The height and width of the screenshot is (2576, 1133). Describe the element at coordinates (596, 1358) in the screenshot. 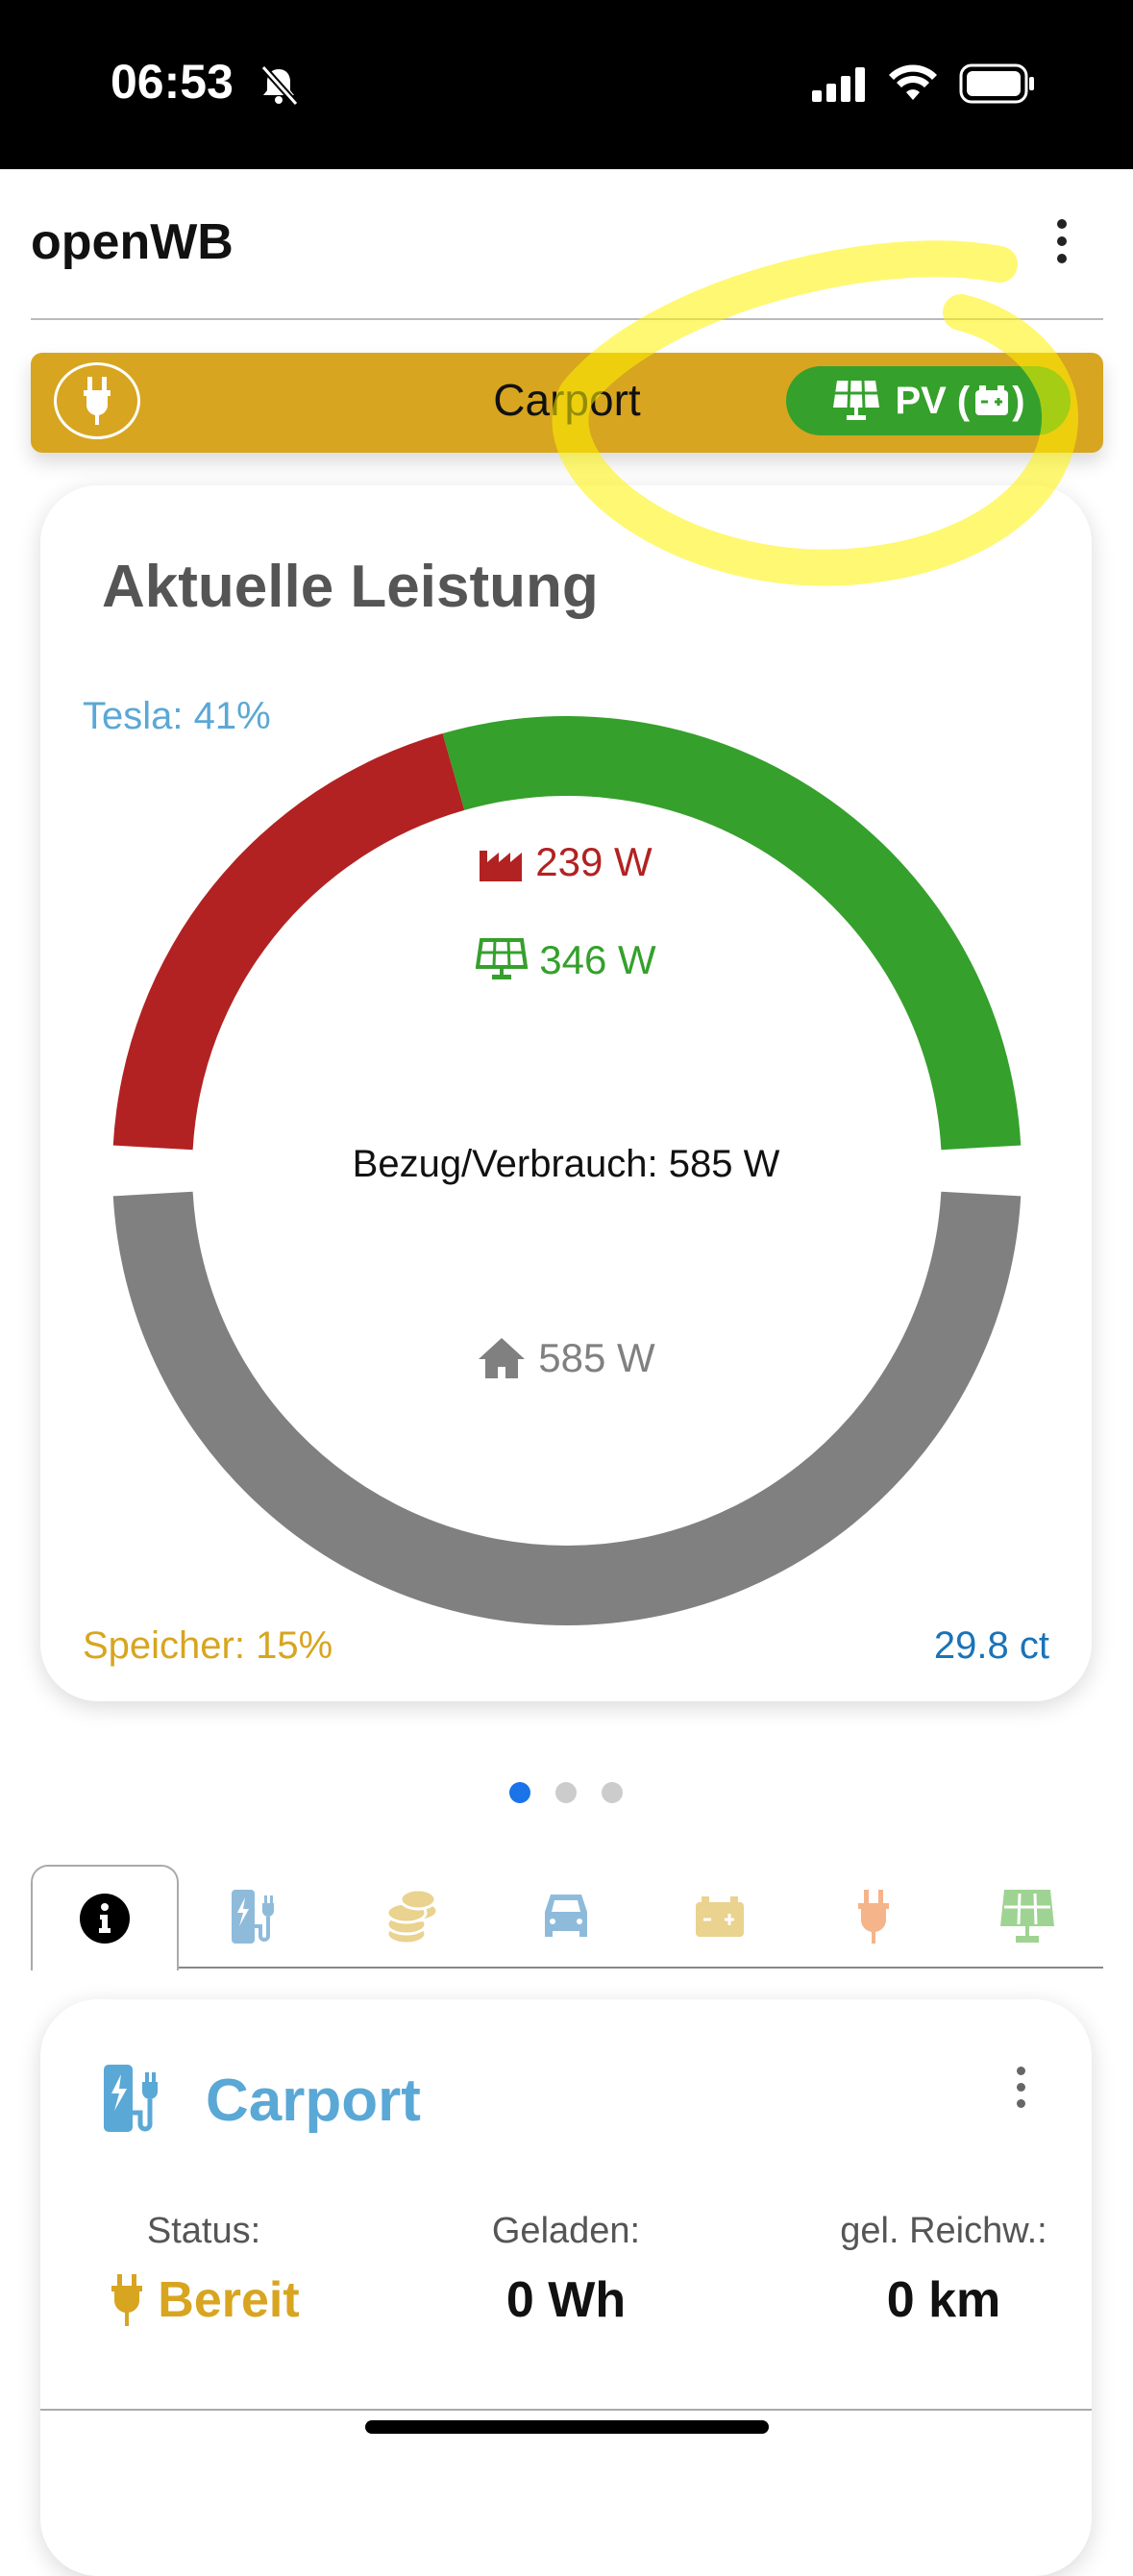

I see `house-value: 585 W` at that location.